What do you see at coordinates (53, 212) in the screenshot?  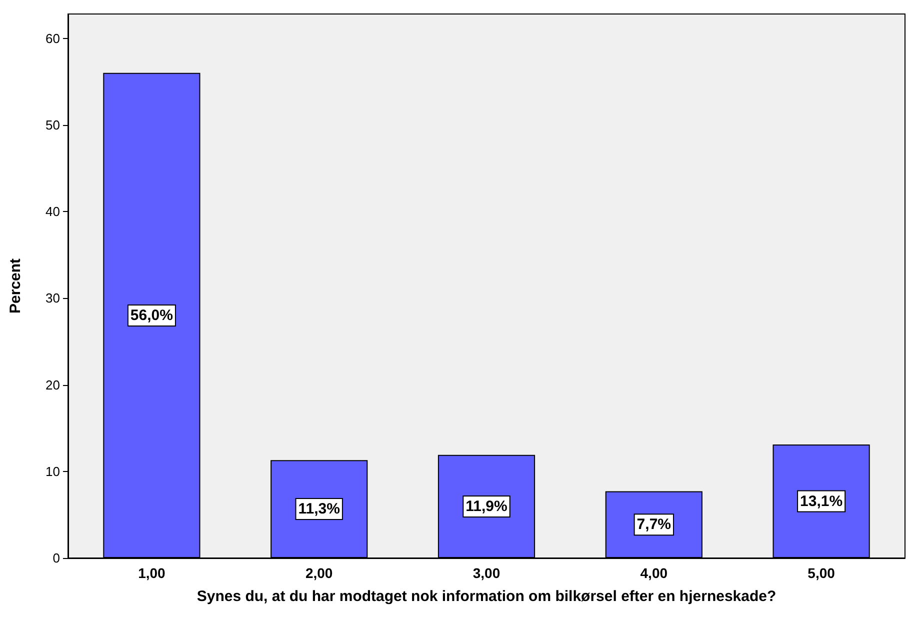 I see `y-tick-label: 40` at bounding box center [53, 212].